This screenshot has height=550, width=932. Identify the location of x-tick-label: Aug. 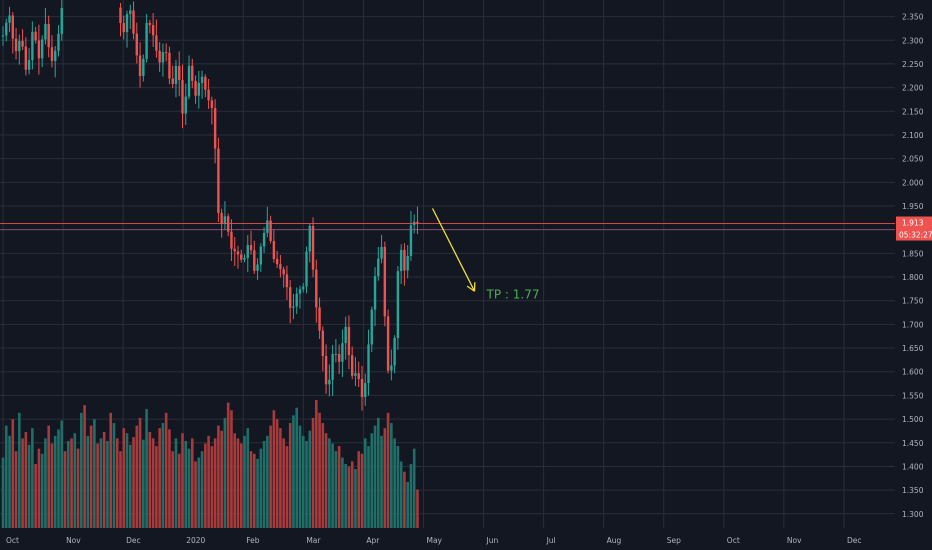
(614, 540).